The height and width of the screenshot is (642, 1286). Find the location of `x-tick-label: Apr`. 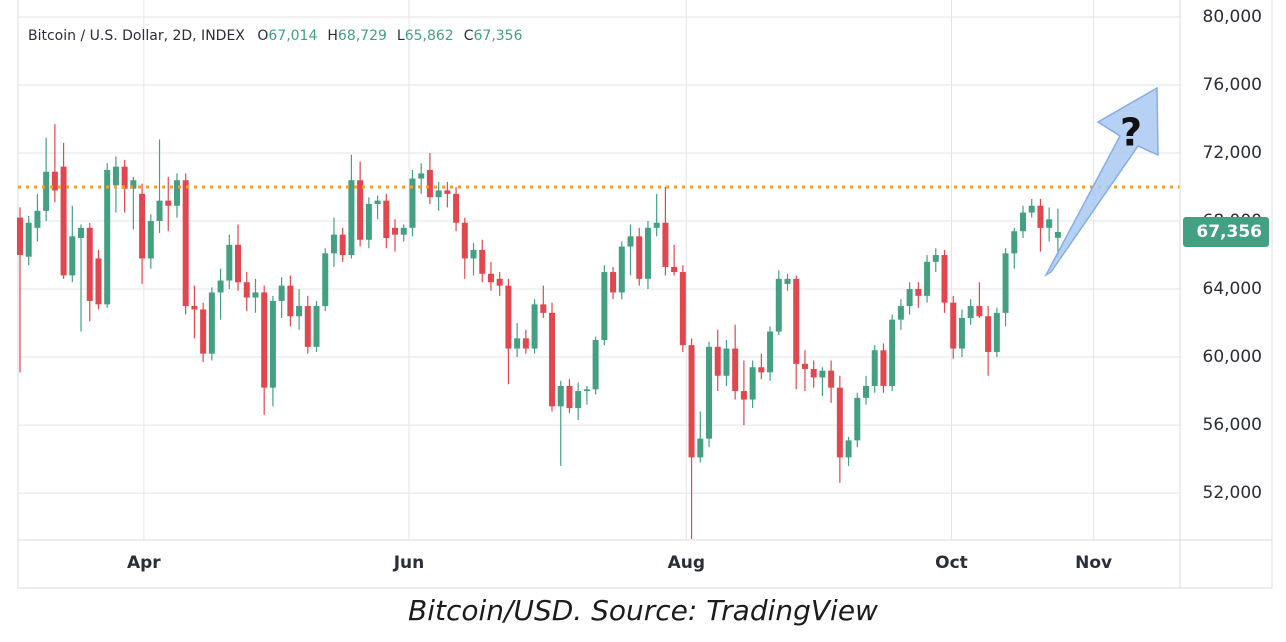

x-tick-label: Apr is located at coordinates (144, 563).